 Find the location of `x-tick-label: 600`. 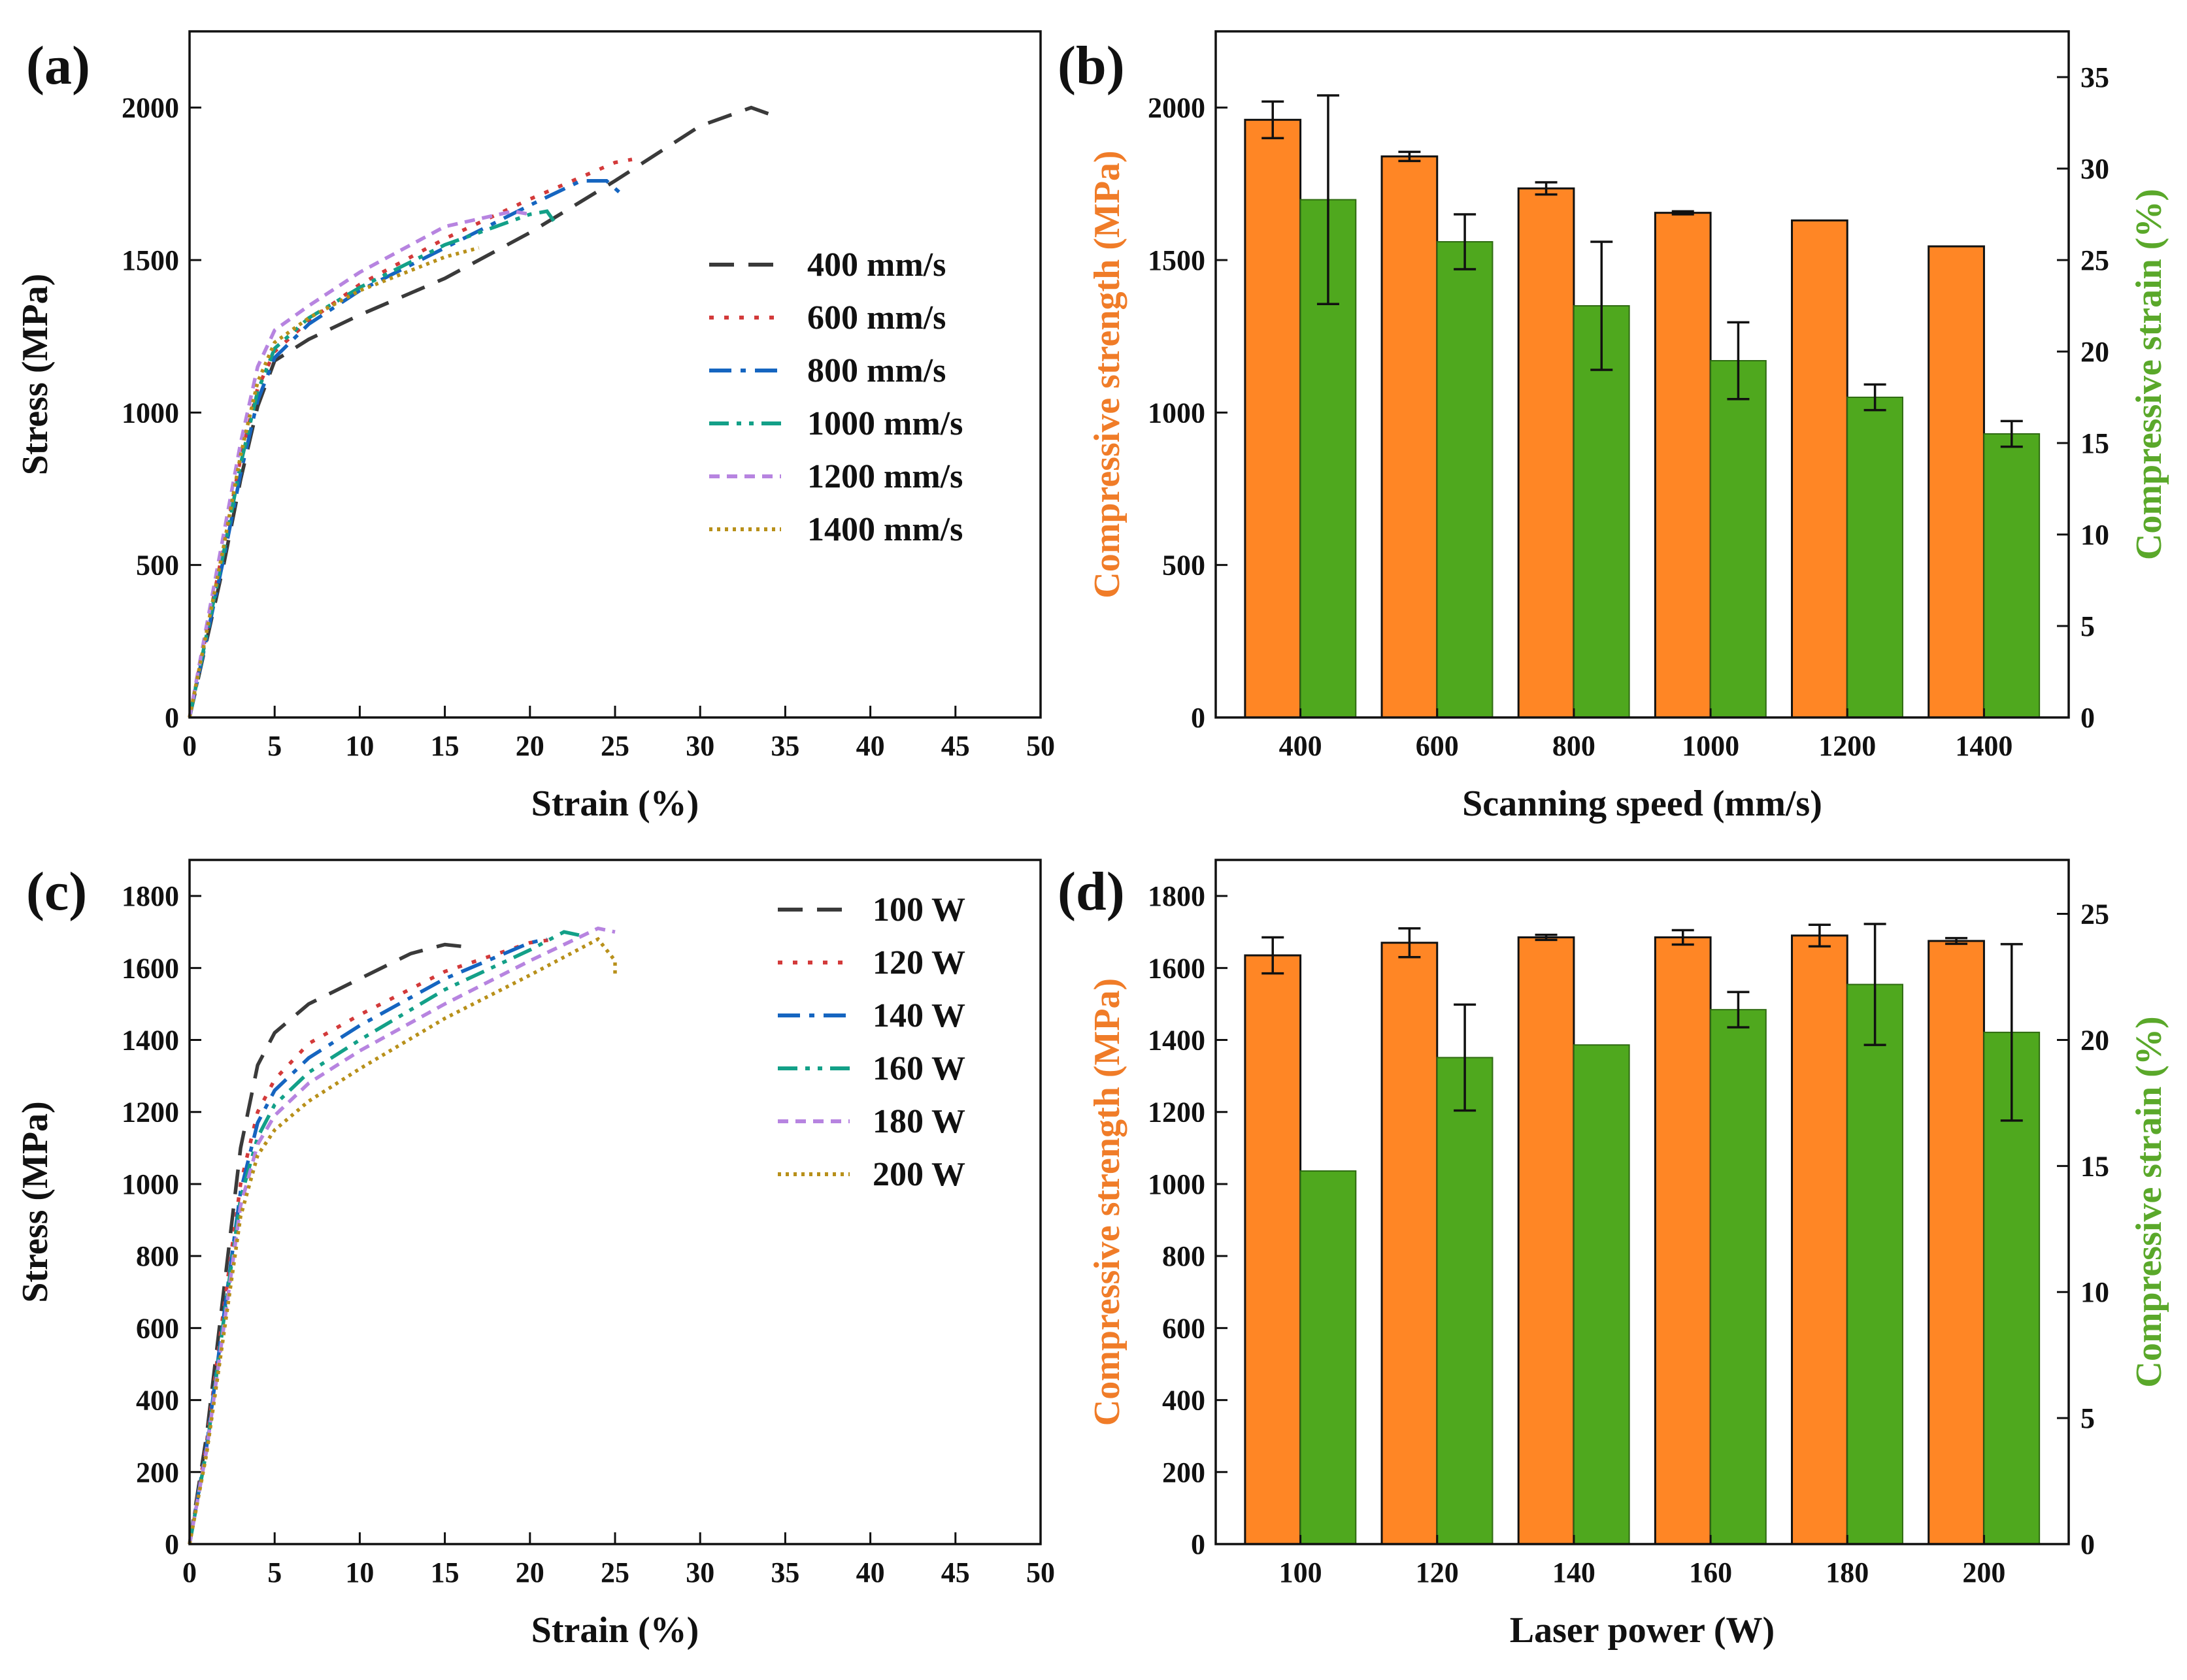

x-tick-label: 600 is located at coordinates (1438, 746).